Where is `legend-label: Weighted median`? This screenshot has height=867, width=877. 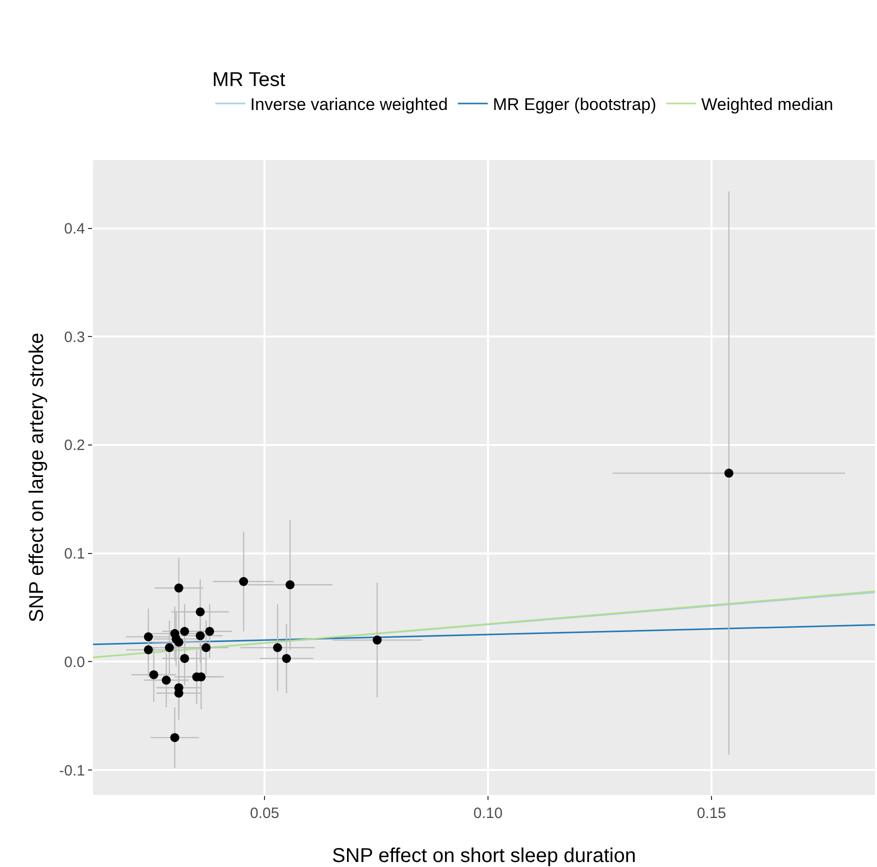 legend-label: Weighted median is located at coordinates (767, 104).